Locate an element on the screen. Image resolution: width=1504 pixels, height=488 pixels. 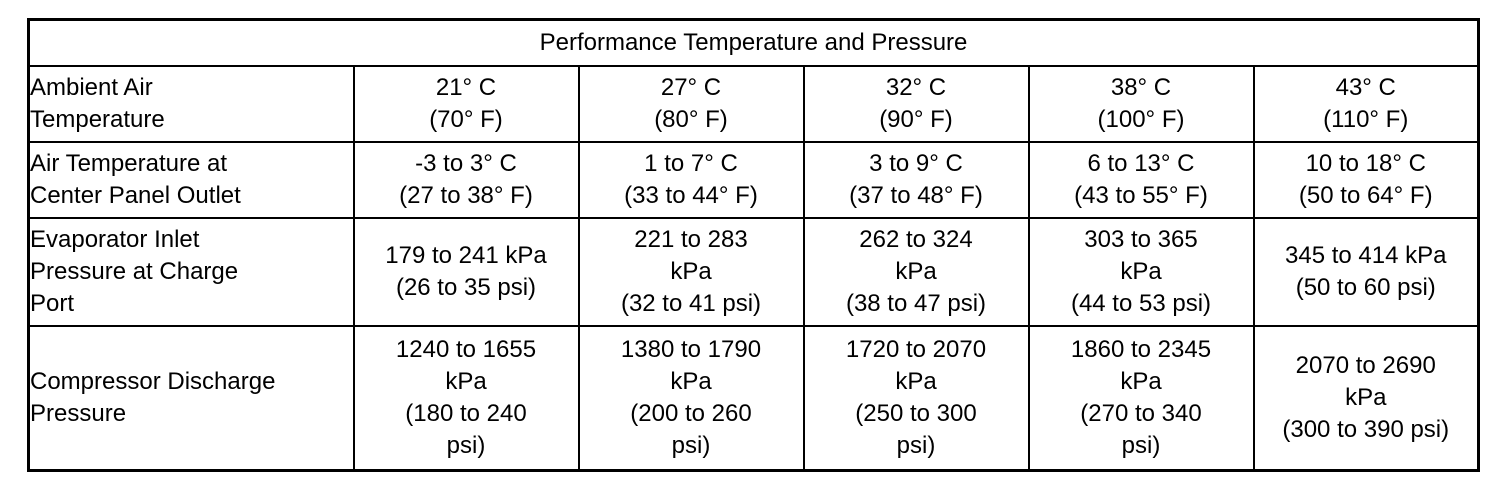
cell-line: 303 to 365 is located at coordinates (1141, 239).